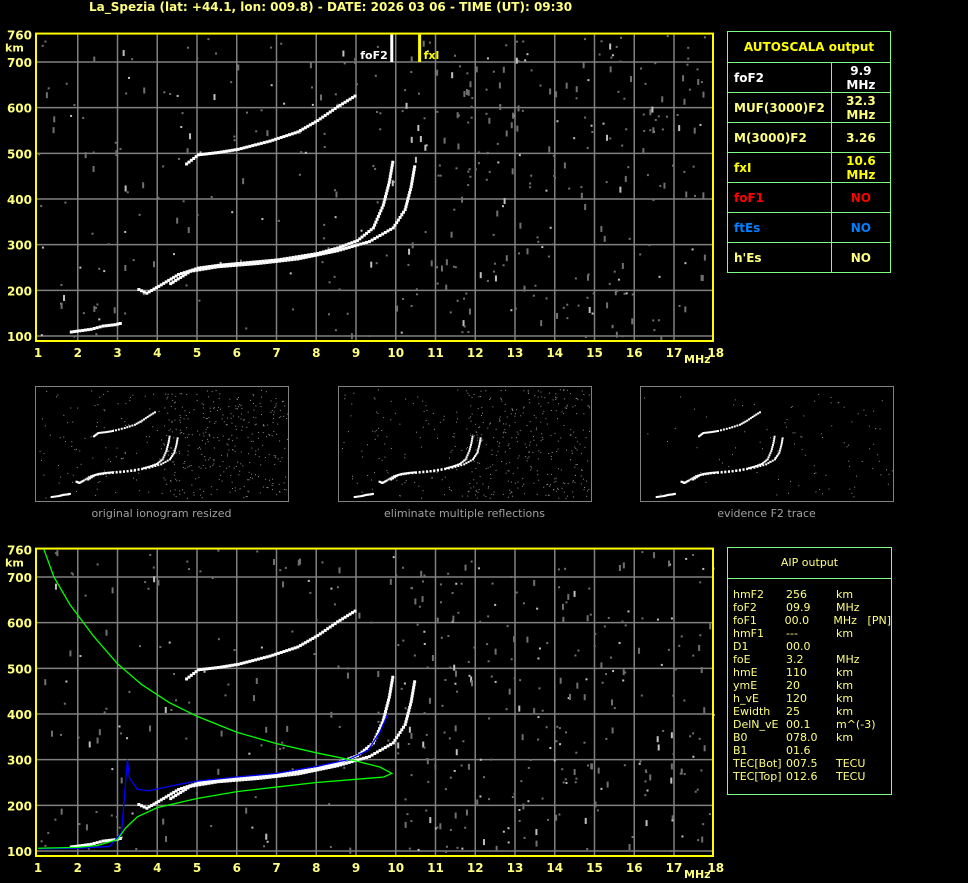 The height and width of the screenshot is (883, 968). What do you see at coordinates (848, 607) in the screenshot?
I see `aip-unit: MHz` at bounding box center [848, 607].